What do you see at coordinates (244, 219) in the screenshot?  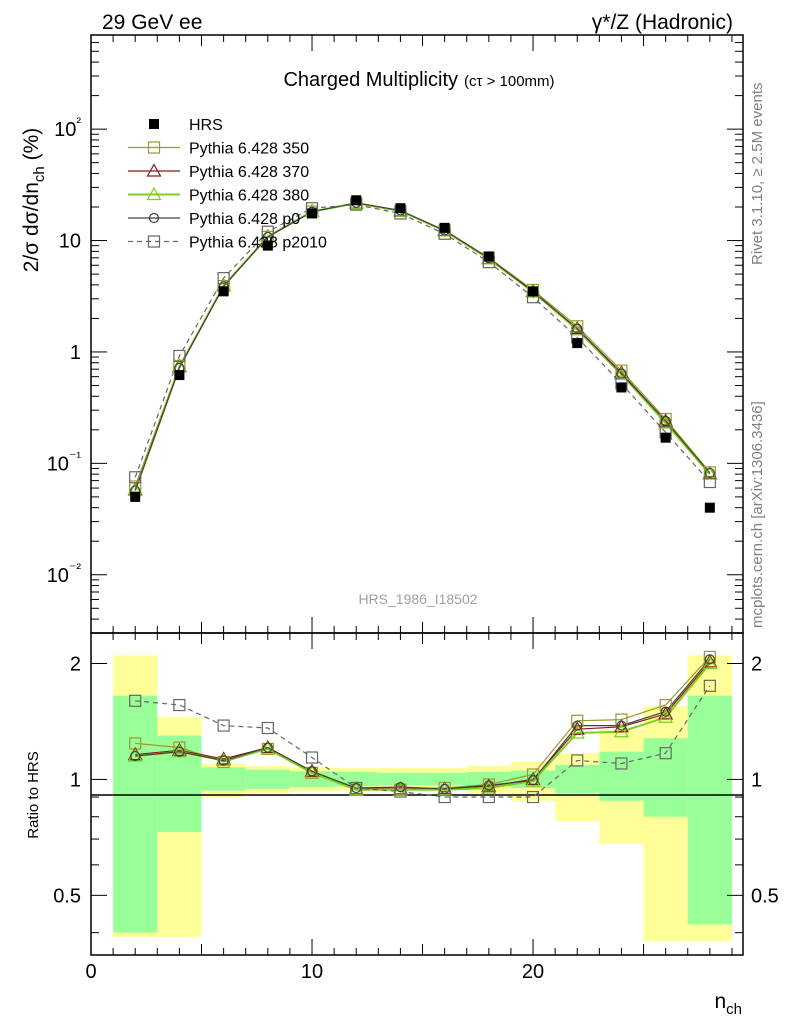 I see `legend-label-pythia-6-428-p0: Pythia 6.428 p0` at bounding box center [244, 219].